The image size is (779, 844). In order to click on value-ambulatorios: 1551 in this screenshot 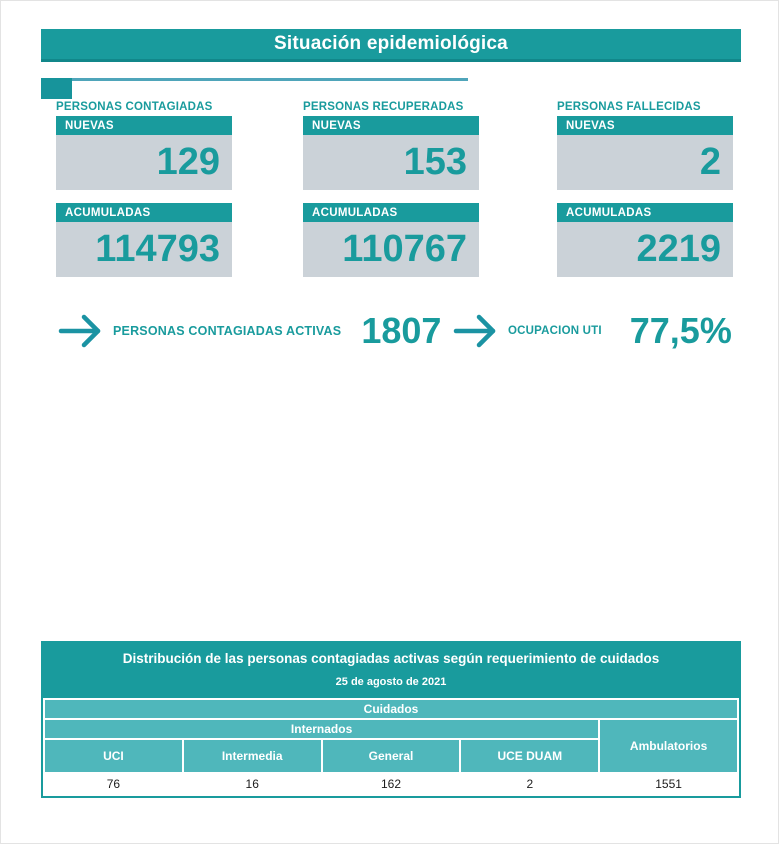, I will do `click(668, 784)`.